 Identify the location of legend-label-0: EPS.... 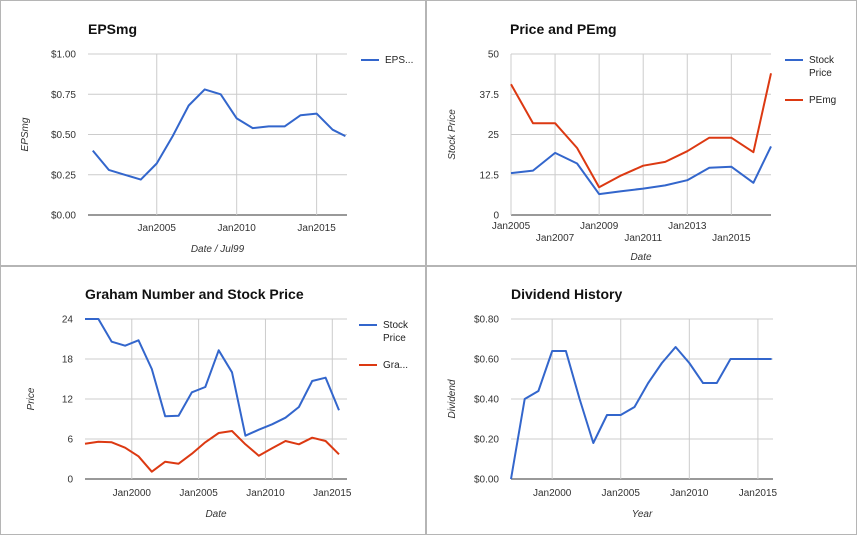
(399, 60).